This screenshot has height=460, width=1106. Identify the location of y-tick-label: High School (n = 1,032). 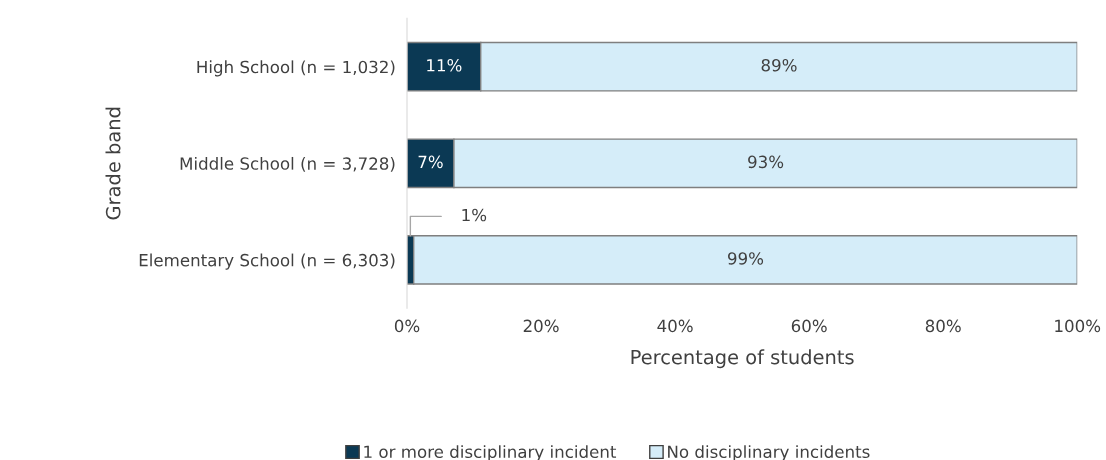
(296, 68).